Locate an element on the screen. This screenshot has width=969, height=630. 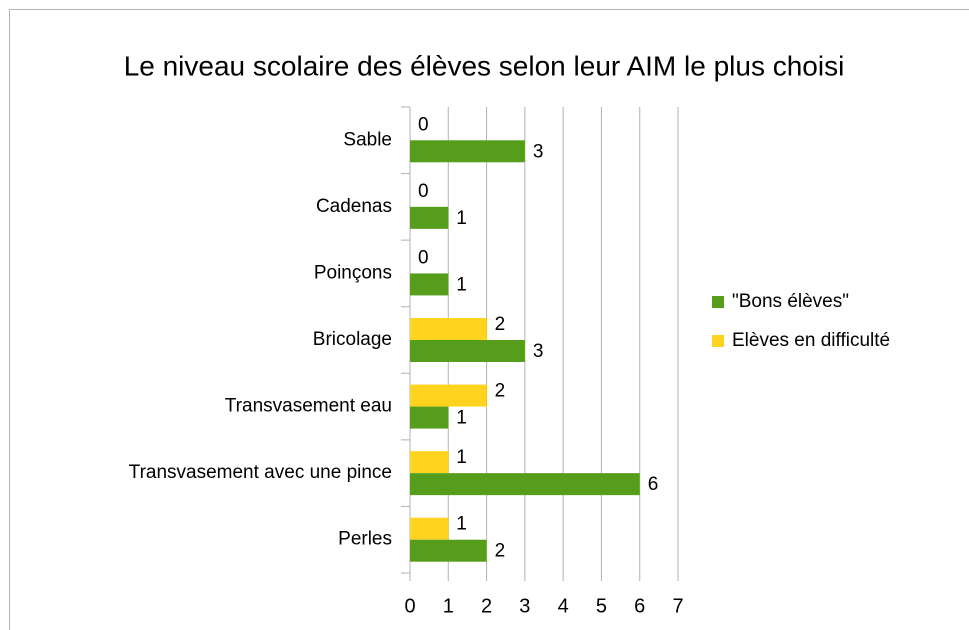
y-tick-label: Transvasement eau is located at coordinates (308, 406).